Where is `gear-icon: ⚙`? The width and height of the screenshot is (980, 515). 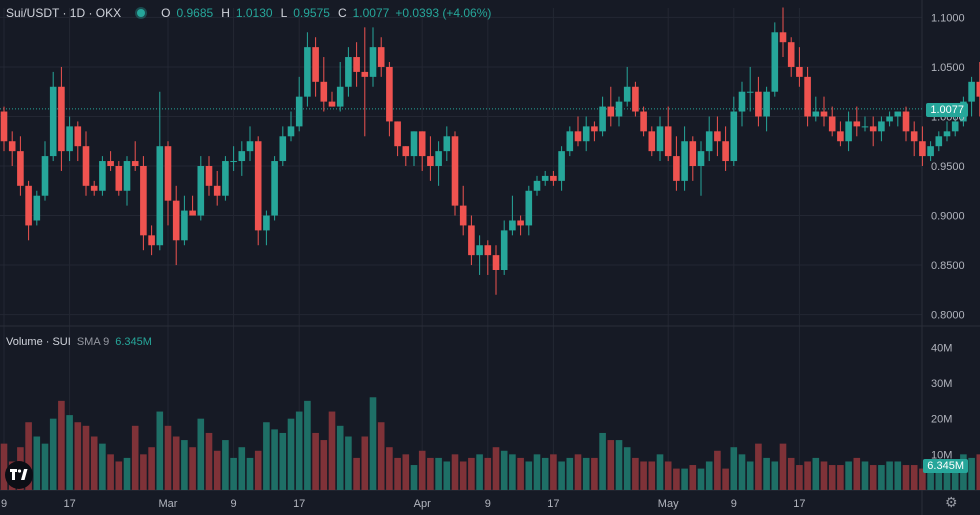
gear-icon: ⚙ is located at coordinates (951, 502).